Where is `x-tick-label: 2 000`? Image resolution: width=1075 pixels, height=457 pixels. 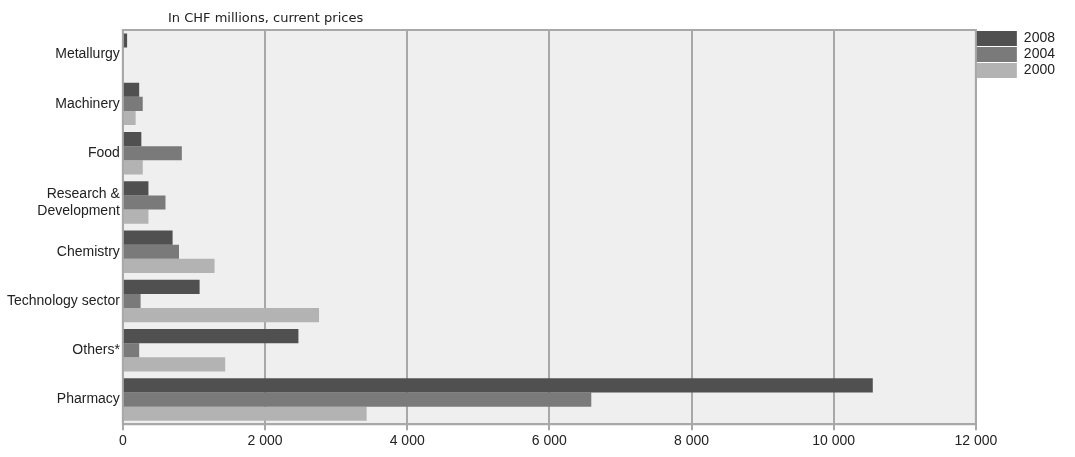
x-tick-label: 2 000 is located at coordinates (265, 440).